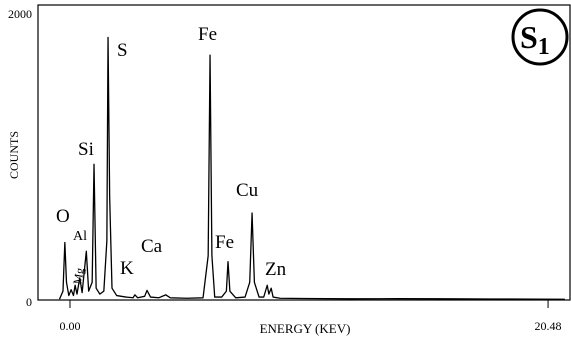 Image resolution: width=571 pixels, height=347 pixels. Describe the element at coordinates (548, 326) in the screenshot. I see `x-tick-label: 20.48` at that location.